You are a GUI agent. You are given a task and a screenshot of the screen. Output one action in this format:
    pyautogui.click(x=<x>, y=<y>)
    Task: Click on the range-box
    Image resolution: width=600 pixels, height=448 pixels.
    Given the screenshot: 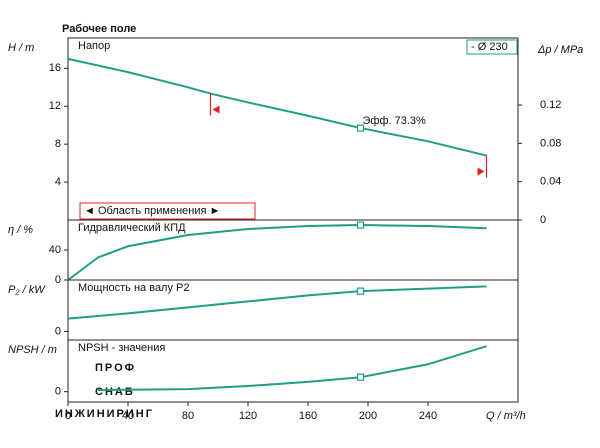 What is the action you would take?
    pyautogui.click(x=167, y=211)
    